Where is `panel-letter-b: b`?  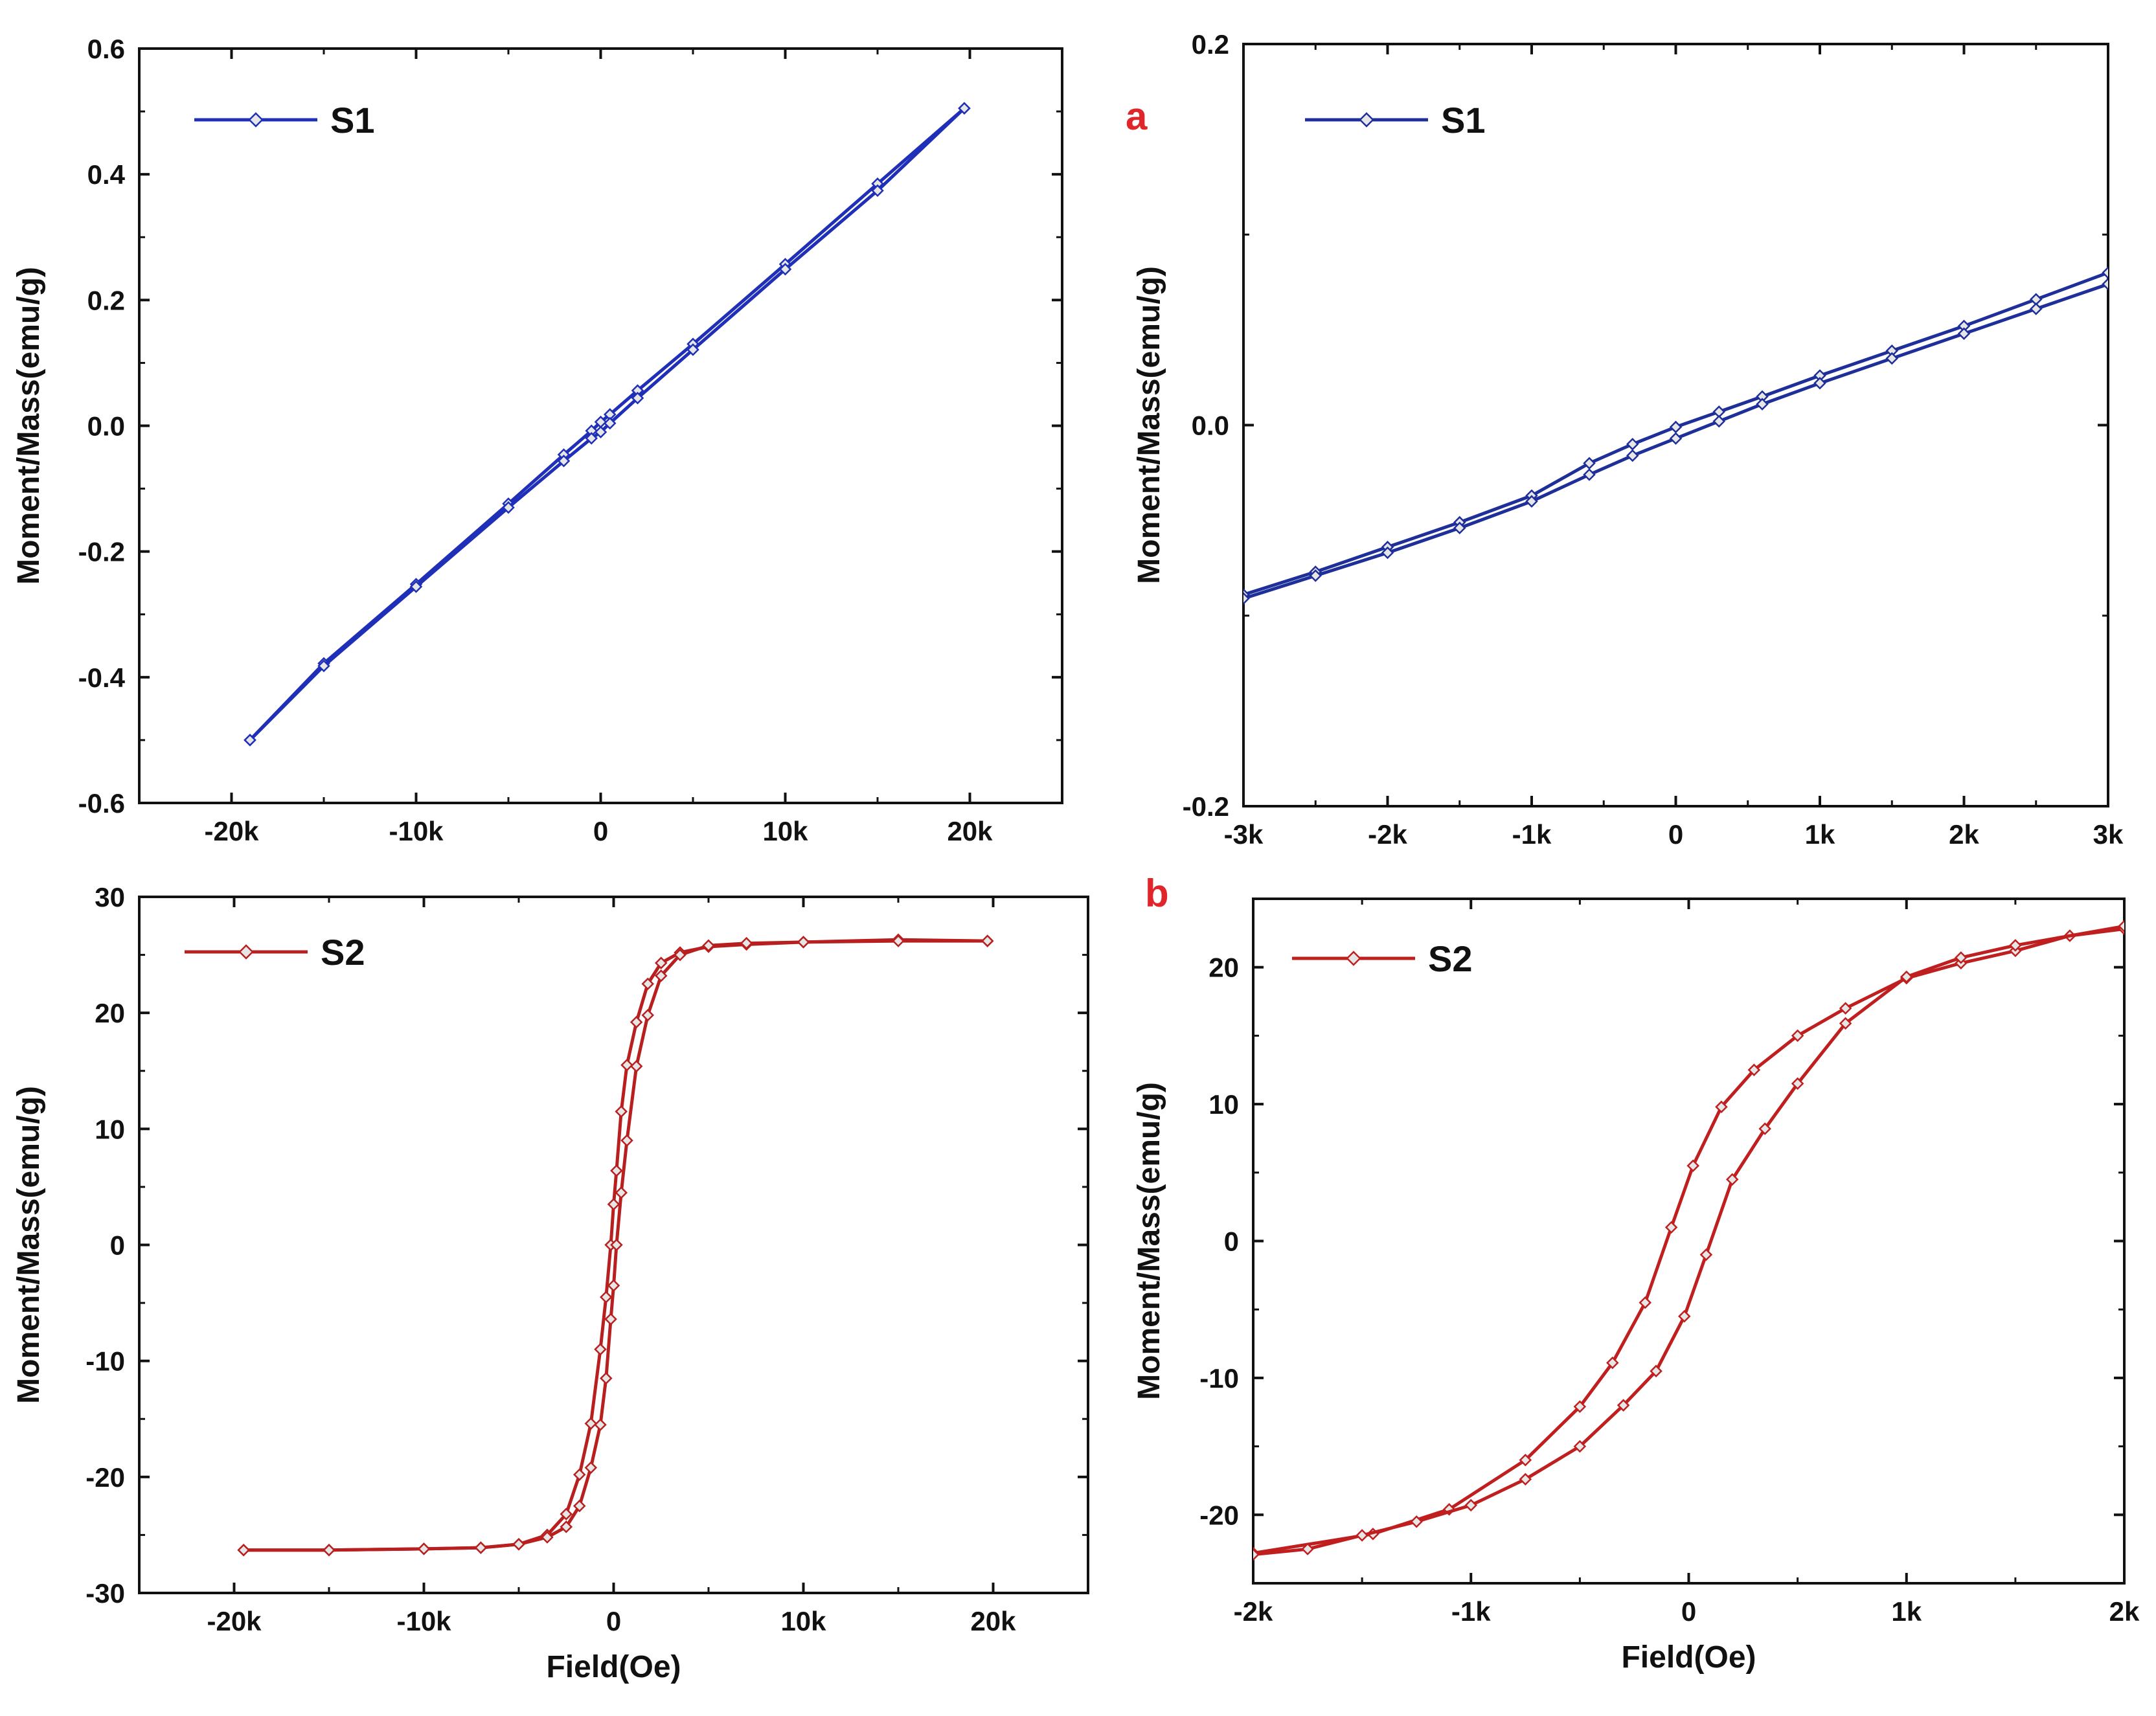
panel-letter-b: b is located at coordinates (1157, 893).